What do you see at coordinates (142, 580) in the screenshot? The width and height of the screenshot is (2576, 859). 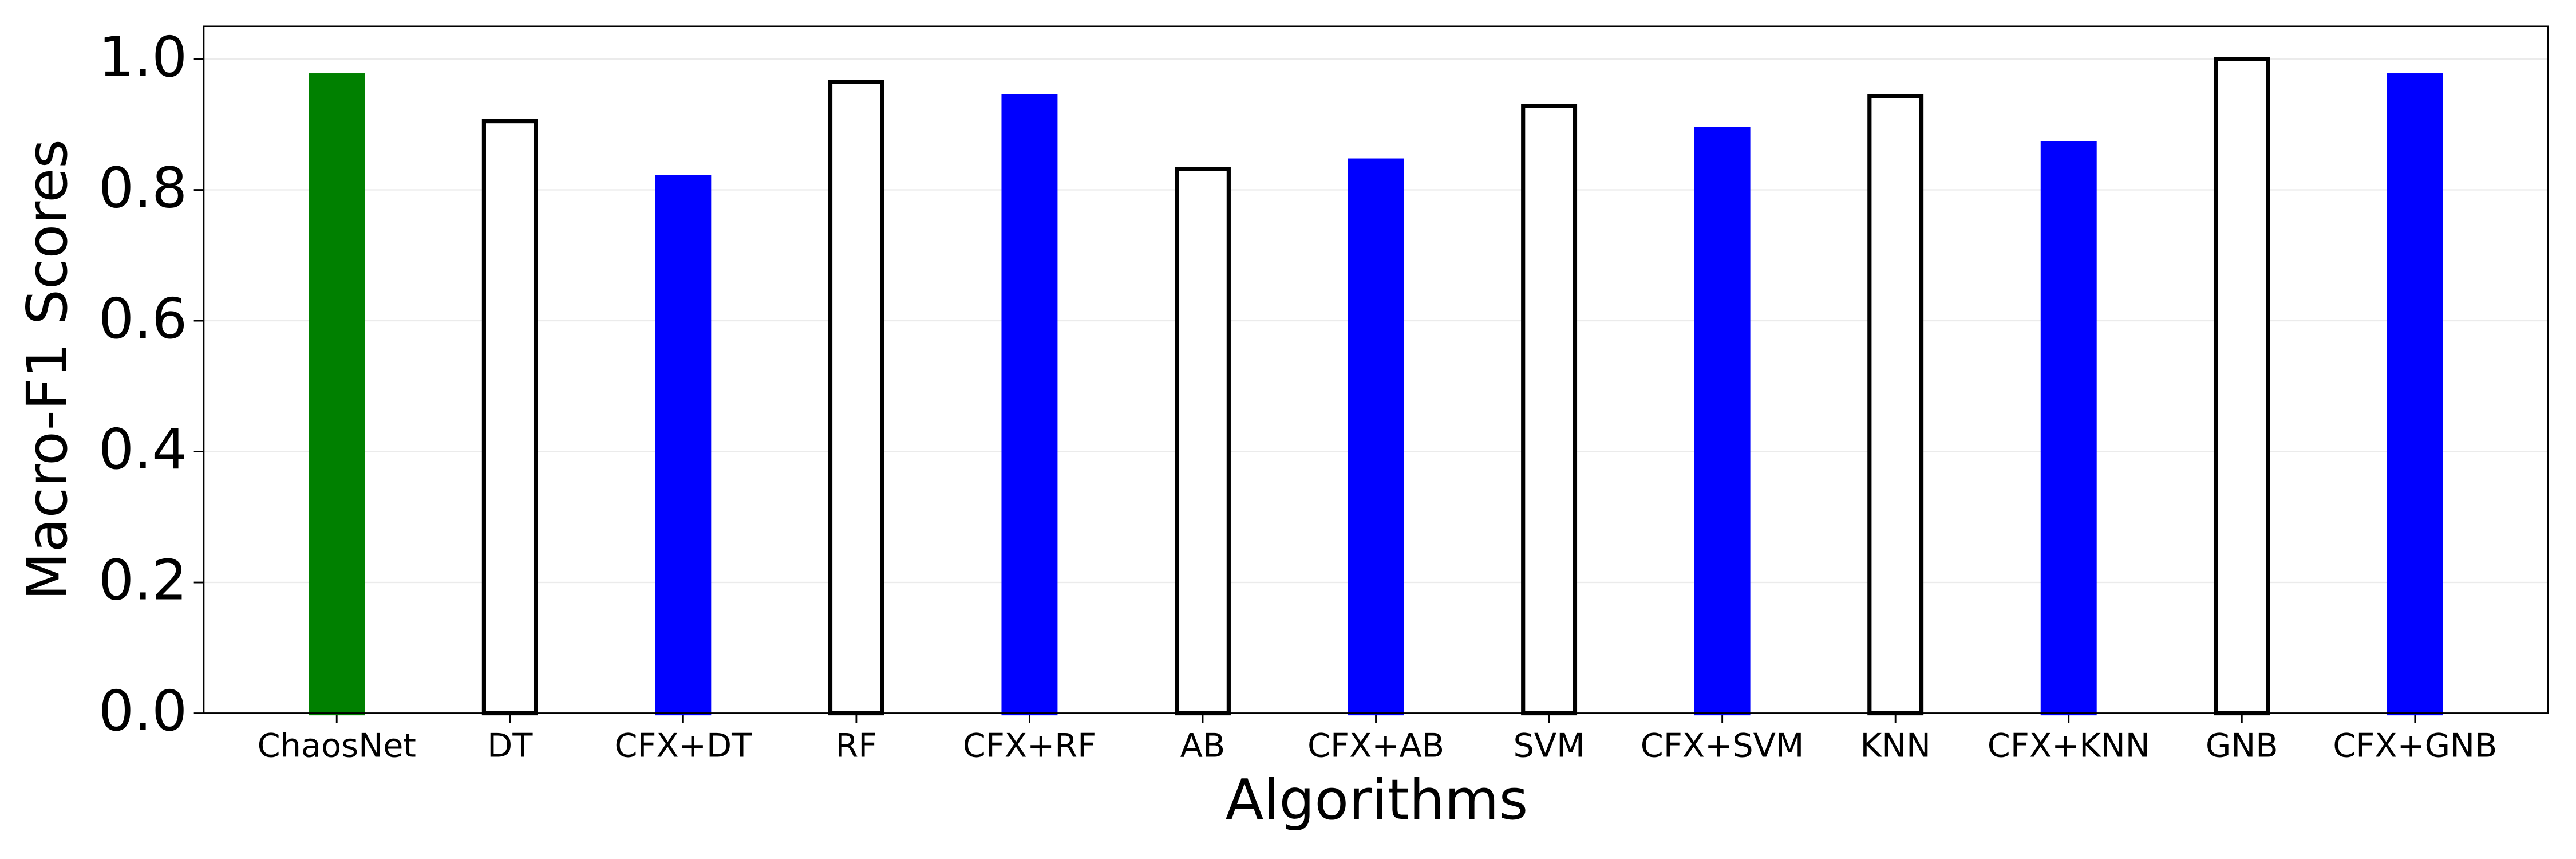 I see `y-tick-label: 0.2` at bounding box center [142, 580].